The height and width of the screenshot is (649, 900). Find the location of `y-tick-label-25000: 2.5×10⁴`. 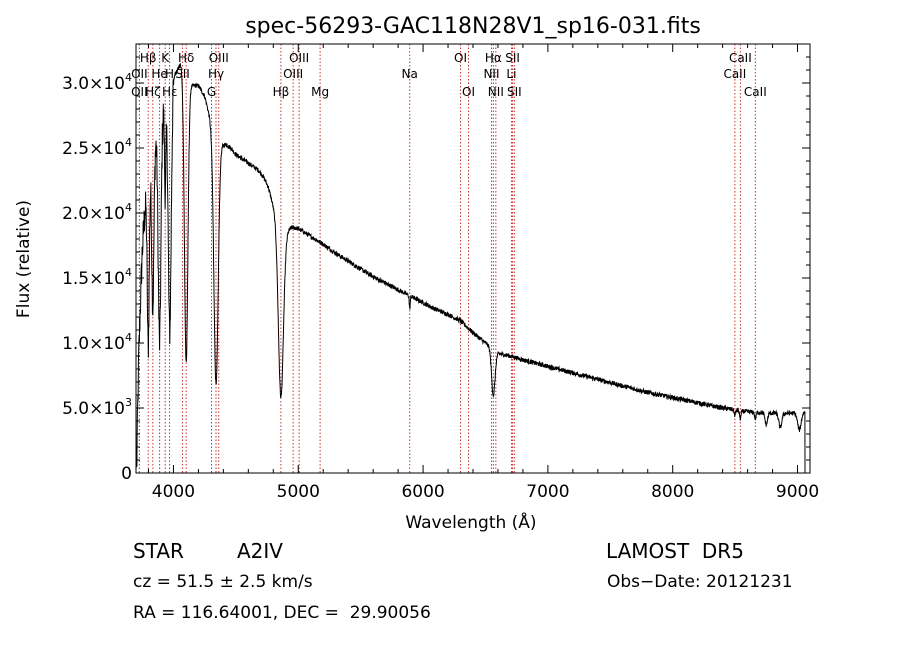

y-tick-label-25000: 2.5×10⁴ is located at coordinates (97, 147).